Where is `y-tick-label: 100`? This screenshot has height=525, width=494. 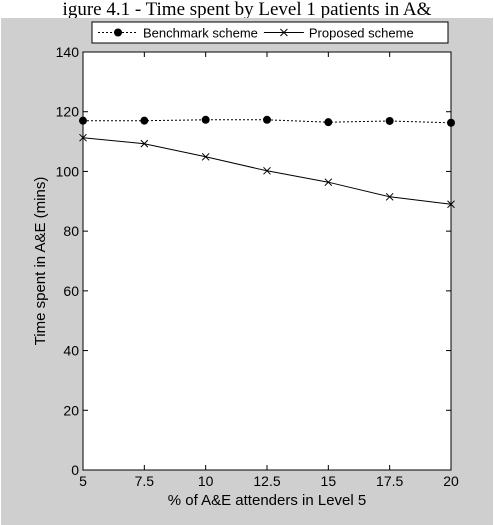 y-tick-label: 100 is located at coordinates (68, 171).